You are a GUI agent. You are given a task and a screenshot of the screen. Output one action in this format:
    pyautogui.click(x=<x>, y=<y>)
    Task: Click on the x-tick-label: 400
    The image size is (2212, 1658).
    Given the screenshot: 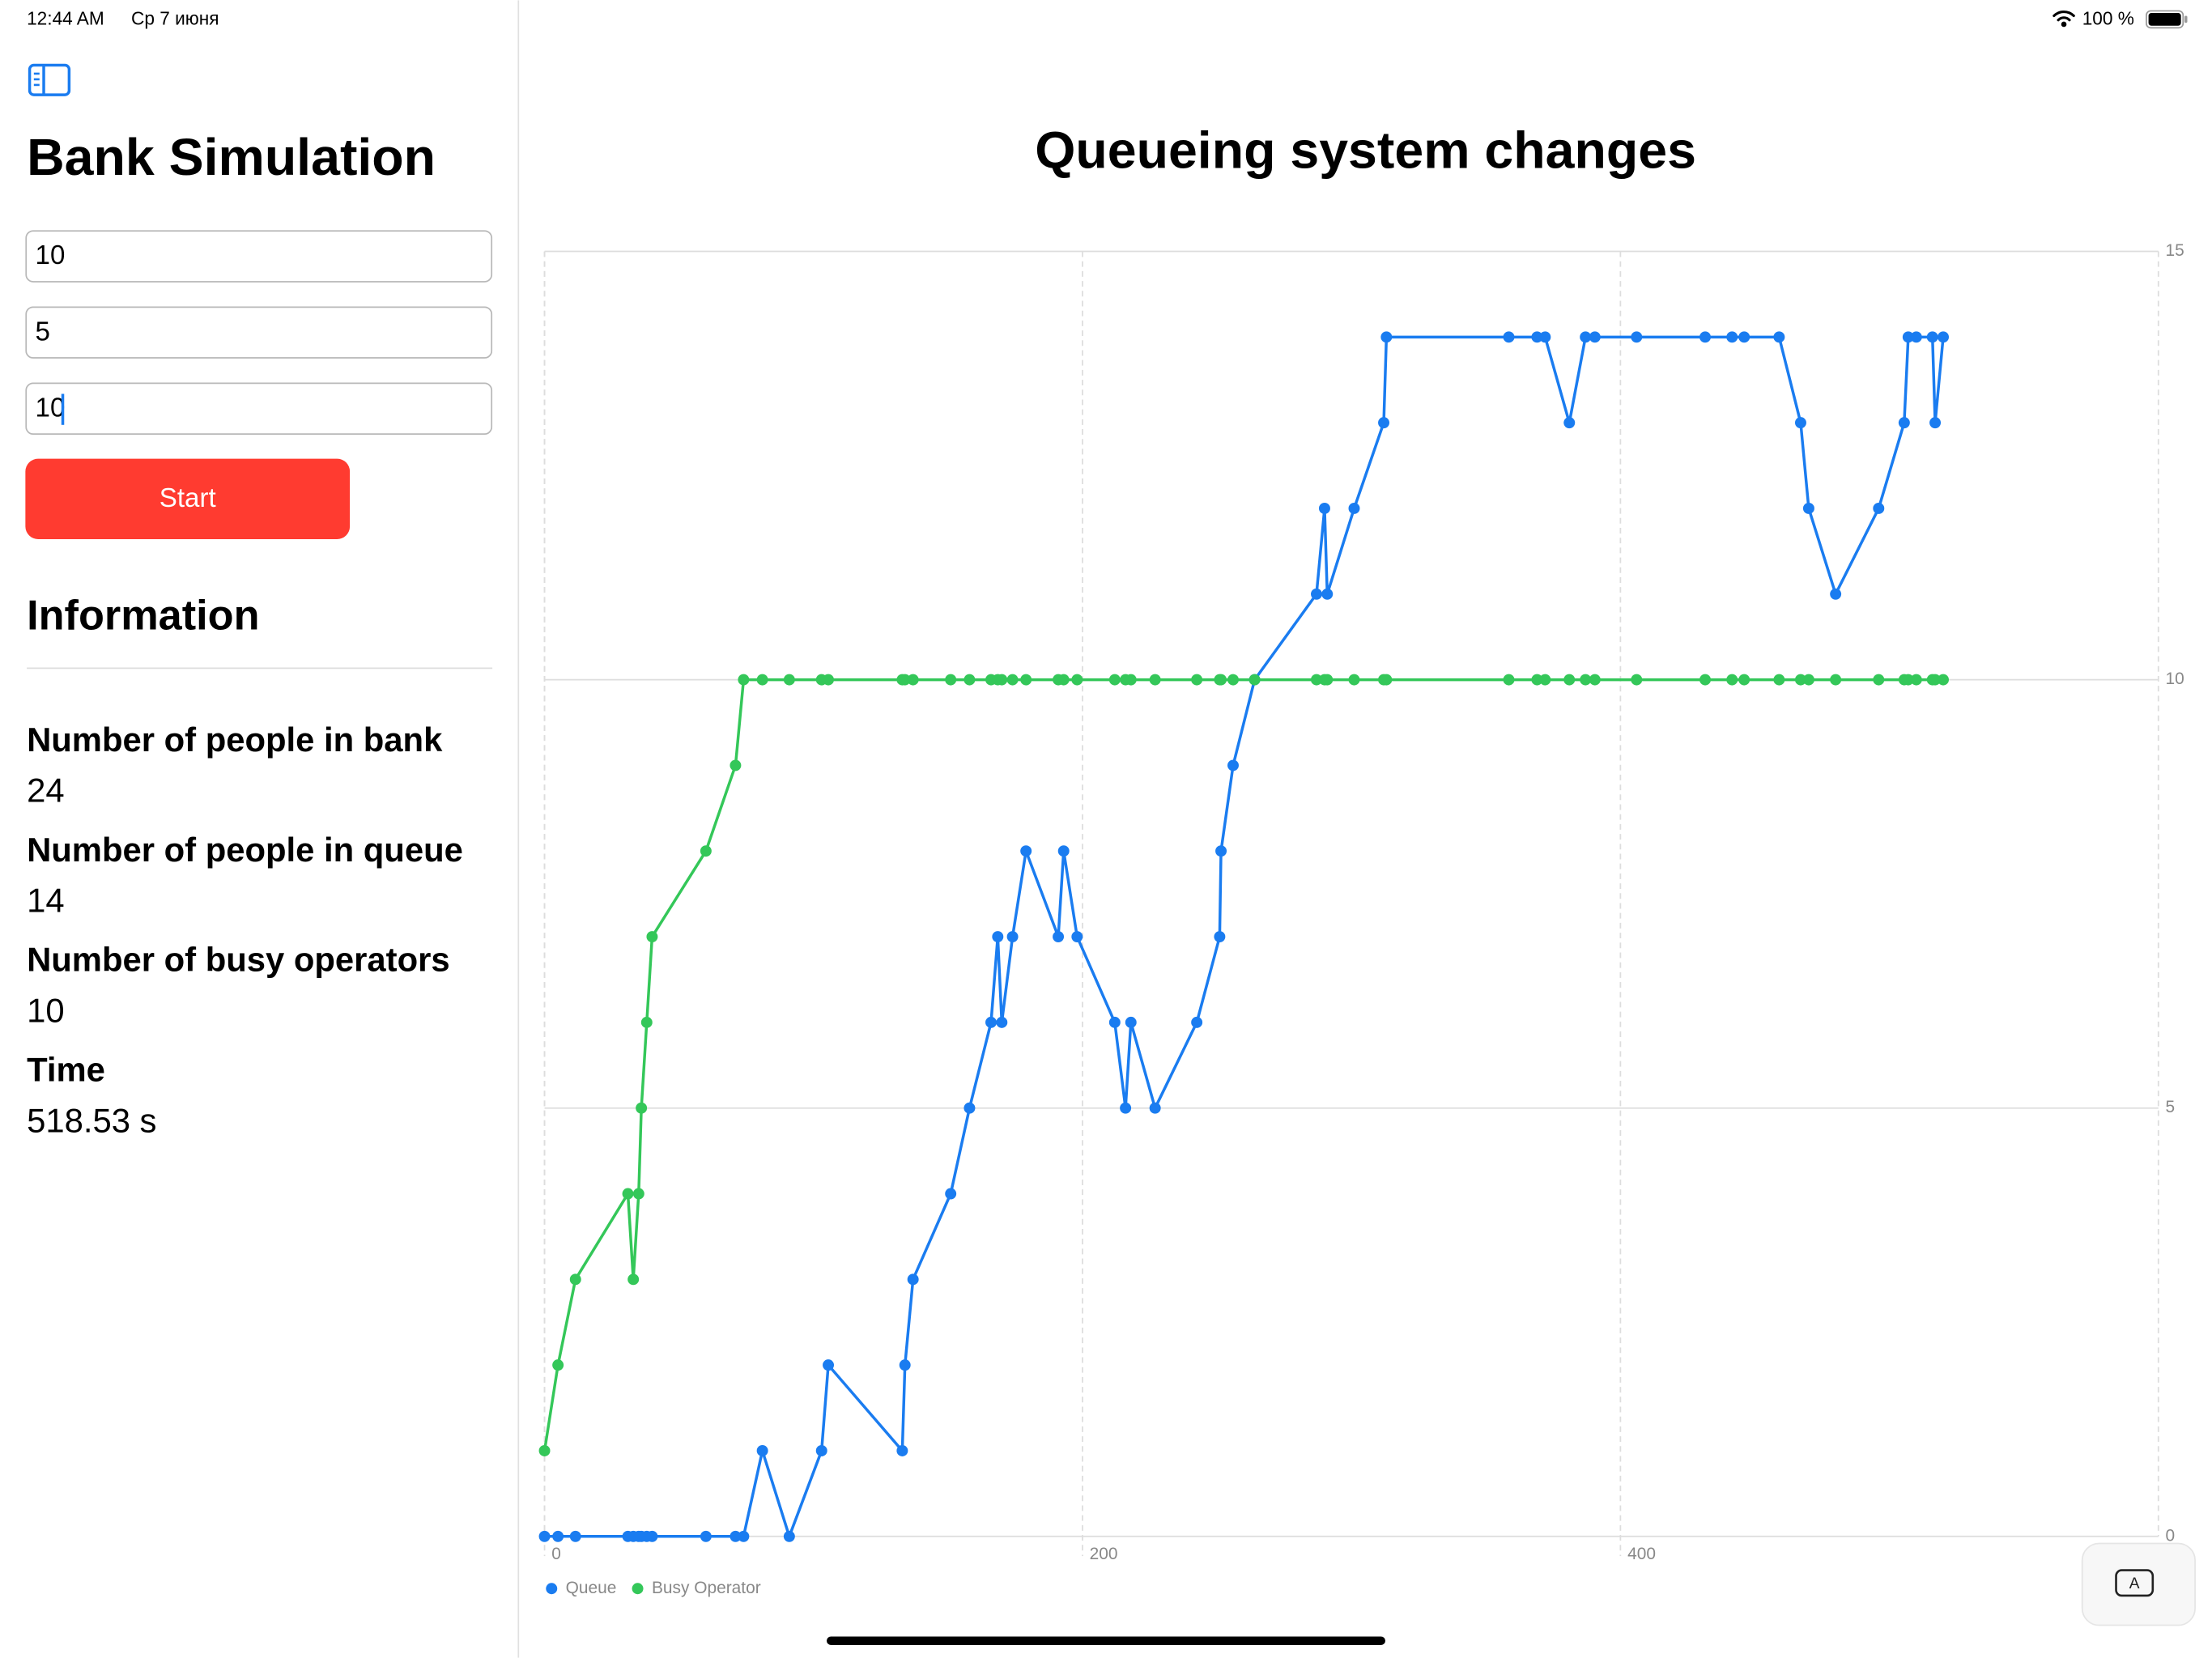 What is the action you would take?
    pyautogui.click(x=1641, y=1554)
    